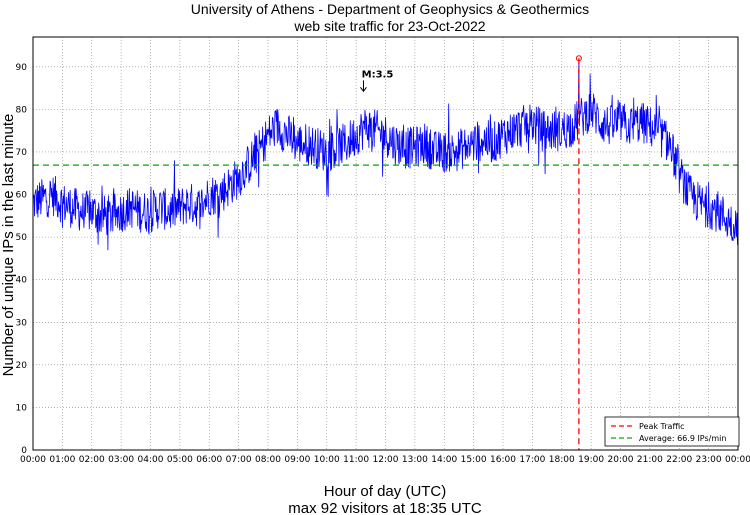 The width and height of the screenshot is (750, 515). Describe the element at coordinates (385, 507) in the screenshot. I see `chart-subtitle: max 92 visitors at 18:35 UTC` at that location.